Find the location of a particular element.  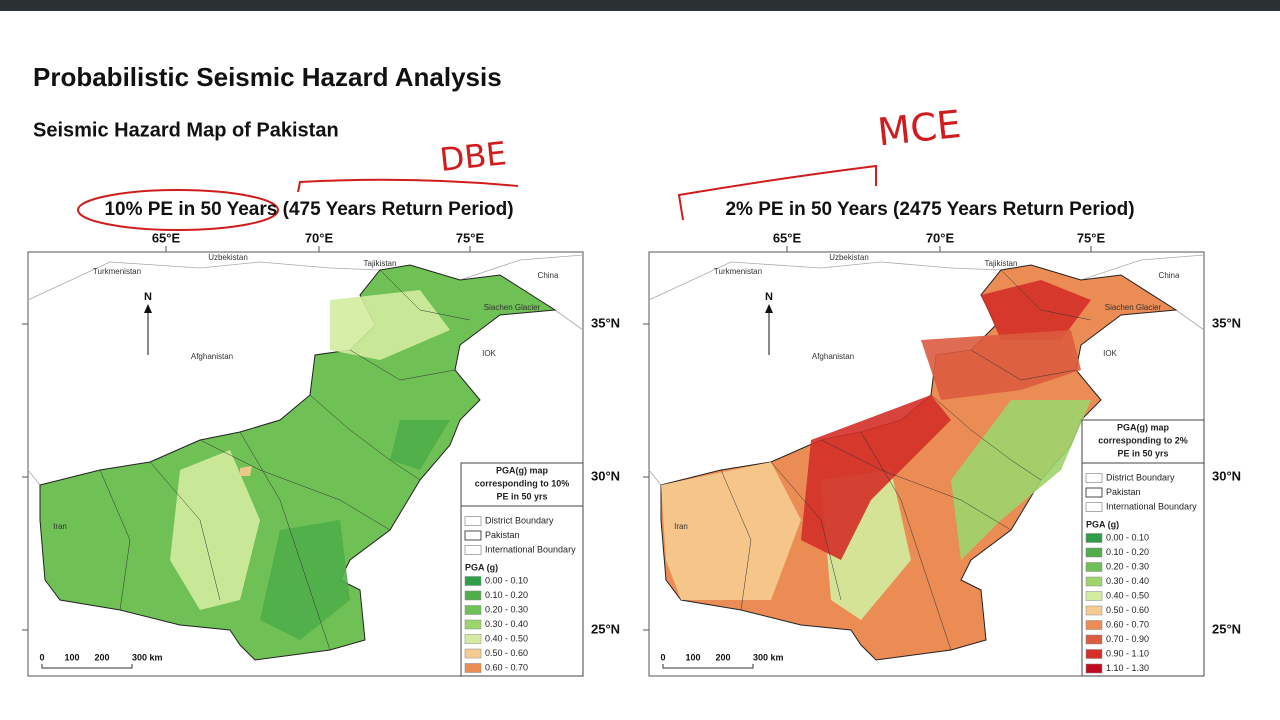

top-bar is located at coordinates (640, 5).